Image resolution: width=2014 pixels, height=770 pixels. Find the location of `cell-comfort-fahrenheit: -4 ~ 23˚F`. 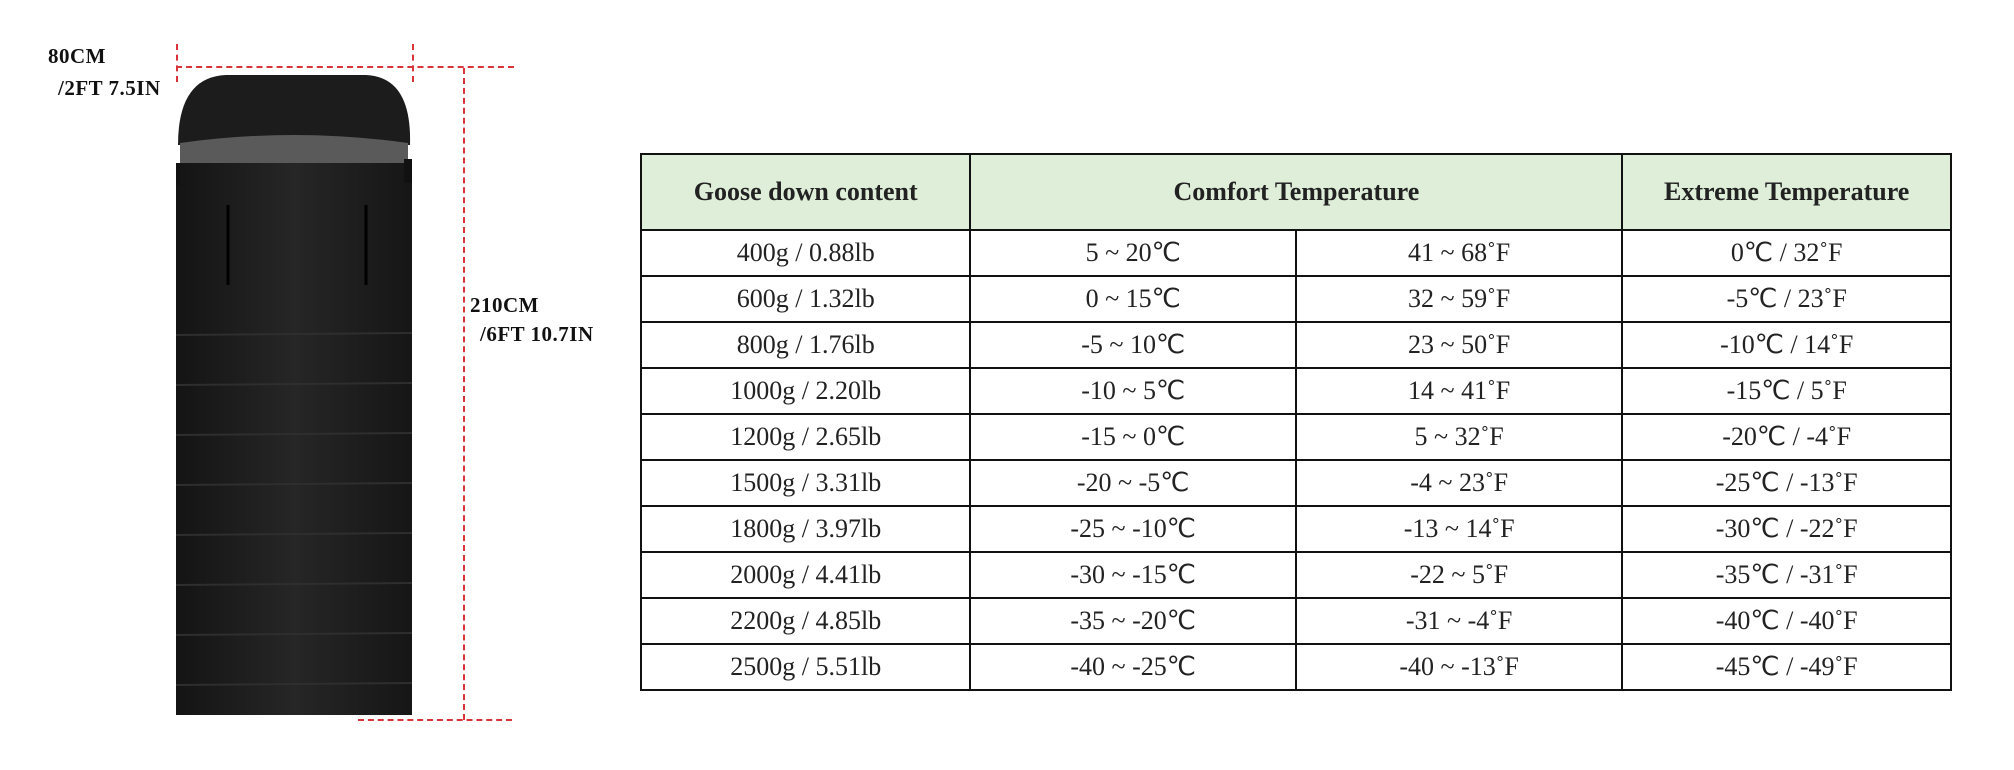

cell-comfort-fahrenheit: -4 ~ 23˚F is located at coordinates (1459, 483).